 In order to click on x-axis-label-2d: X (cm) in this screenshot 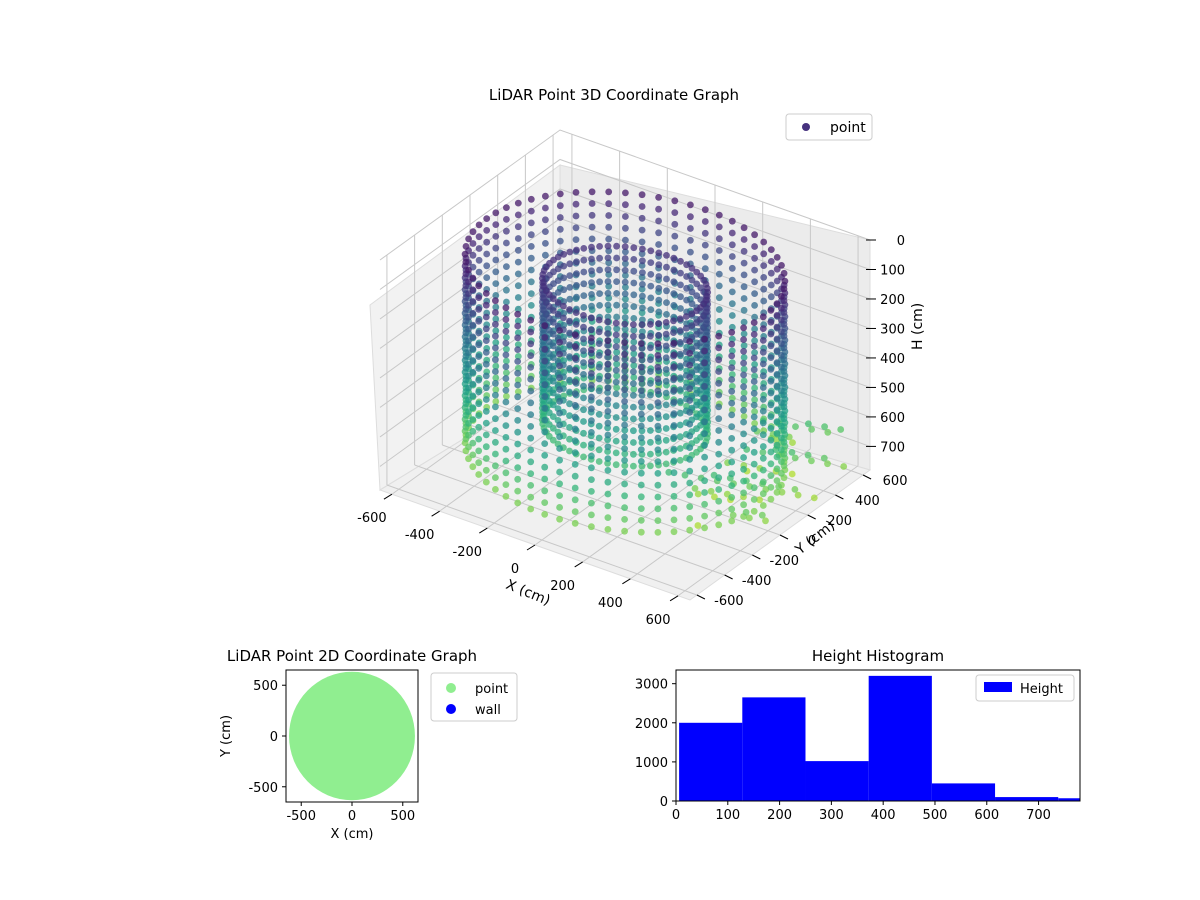, I will do `click(352, 834)`.